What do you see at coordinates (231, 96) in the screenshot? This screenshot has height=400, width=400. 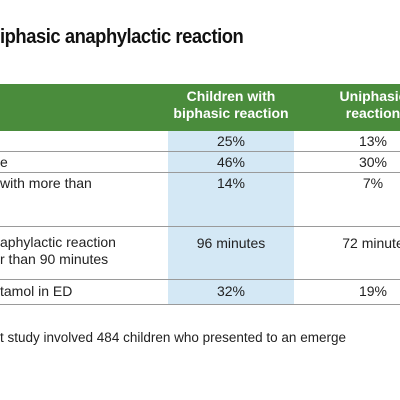 I see `column-header-biphasic-line1: Children with` at bounding box center [231, 96].